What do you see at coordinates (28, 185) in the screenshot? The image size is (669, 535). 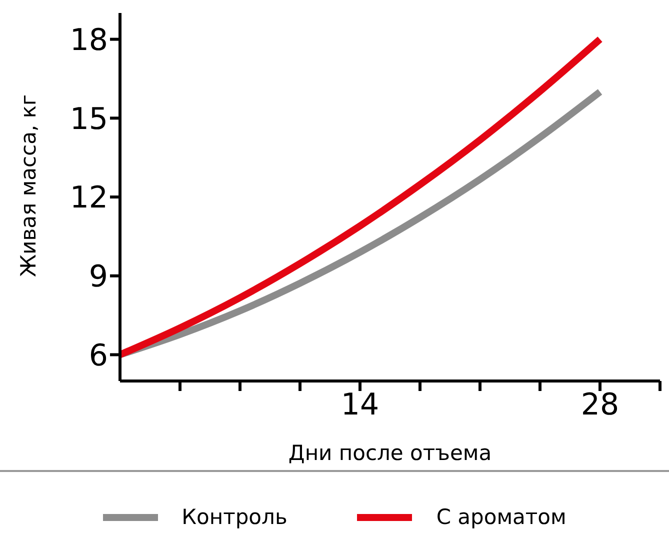 I see `y-axis-title: Живая масса, кг` at bounding box center [28, 185].